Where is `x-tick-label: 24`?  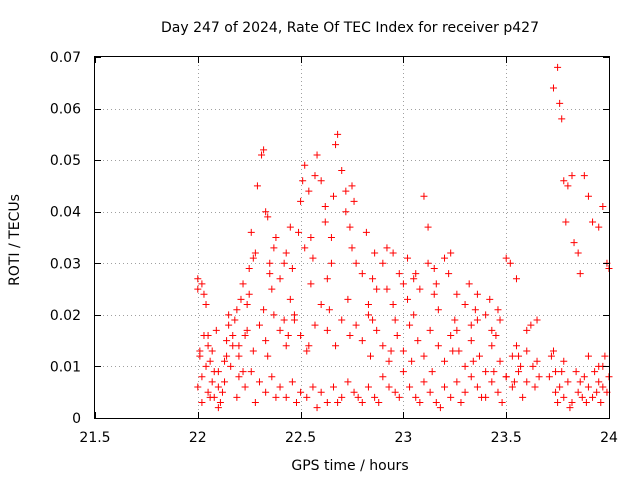 x-tick-label: 24 is located at coordinates (609, 438).